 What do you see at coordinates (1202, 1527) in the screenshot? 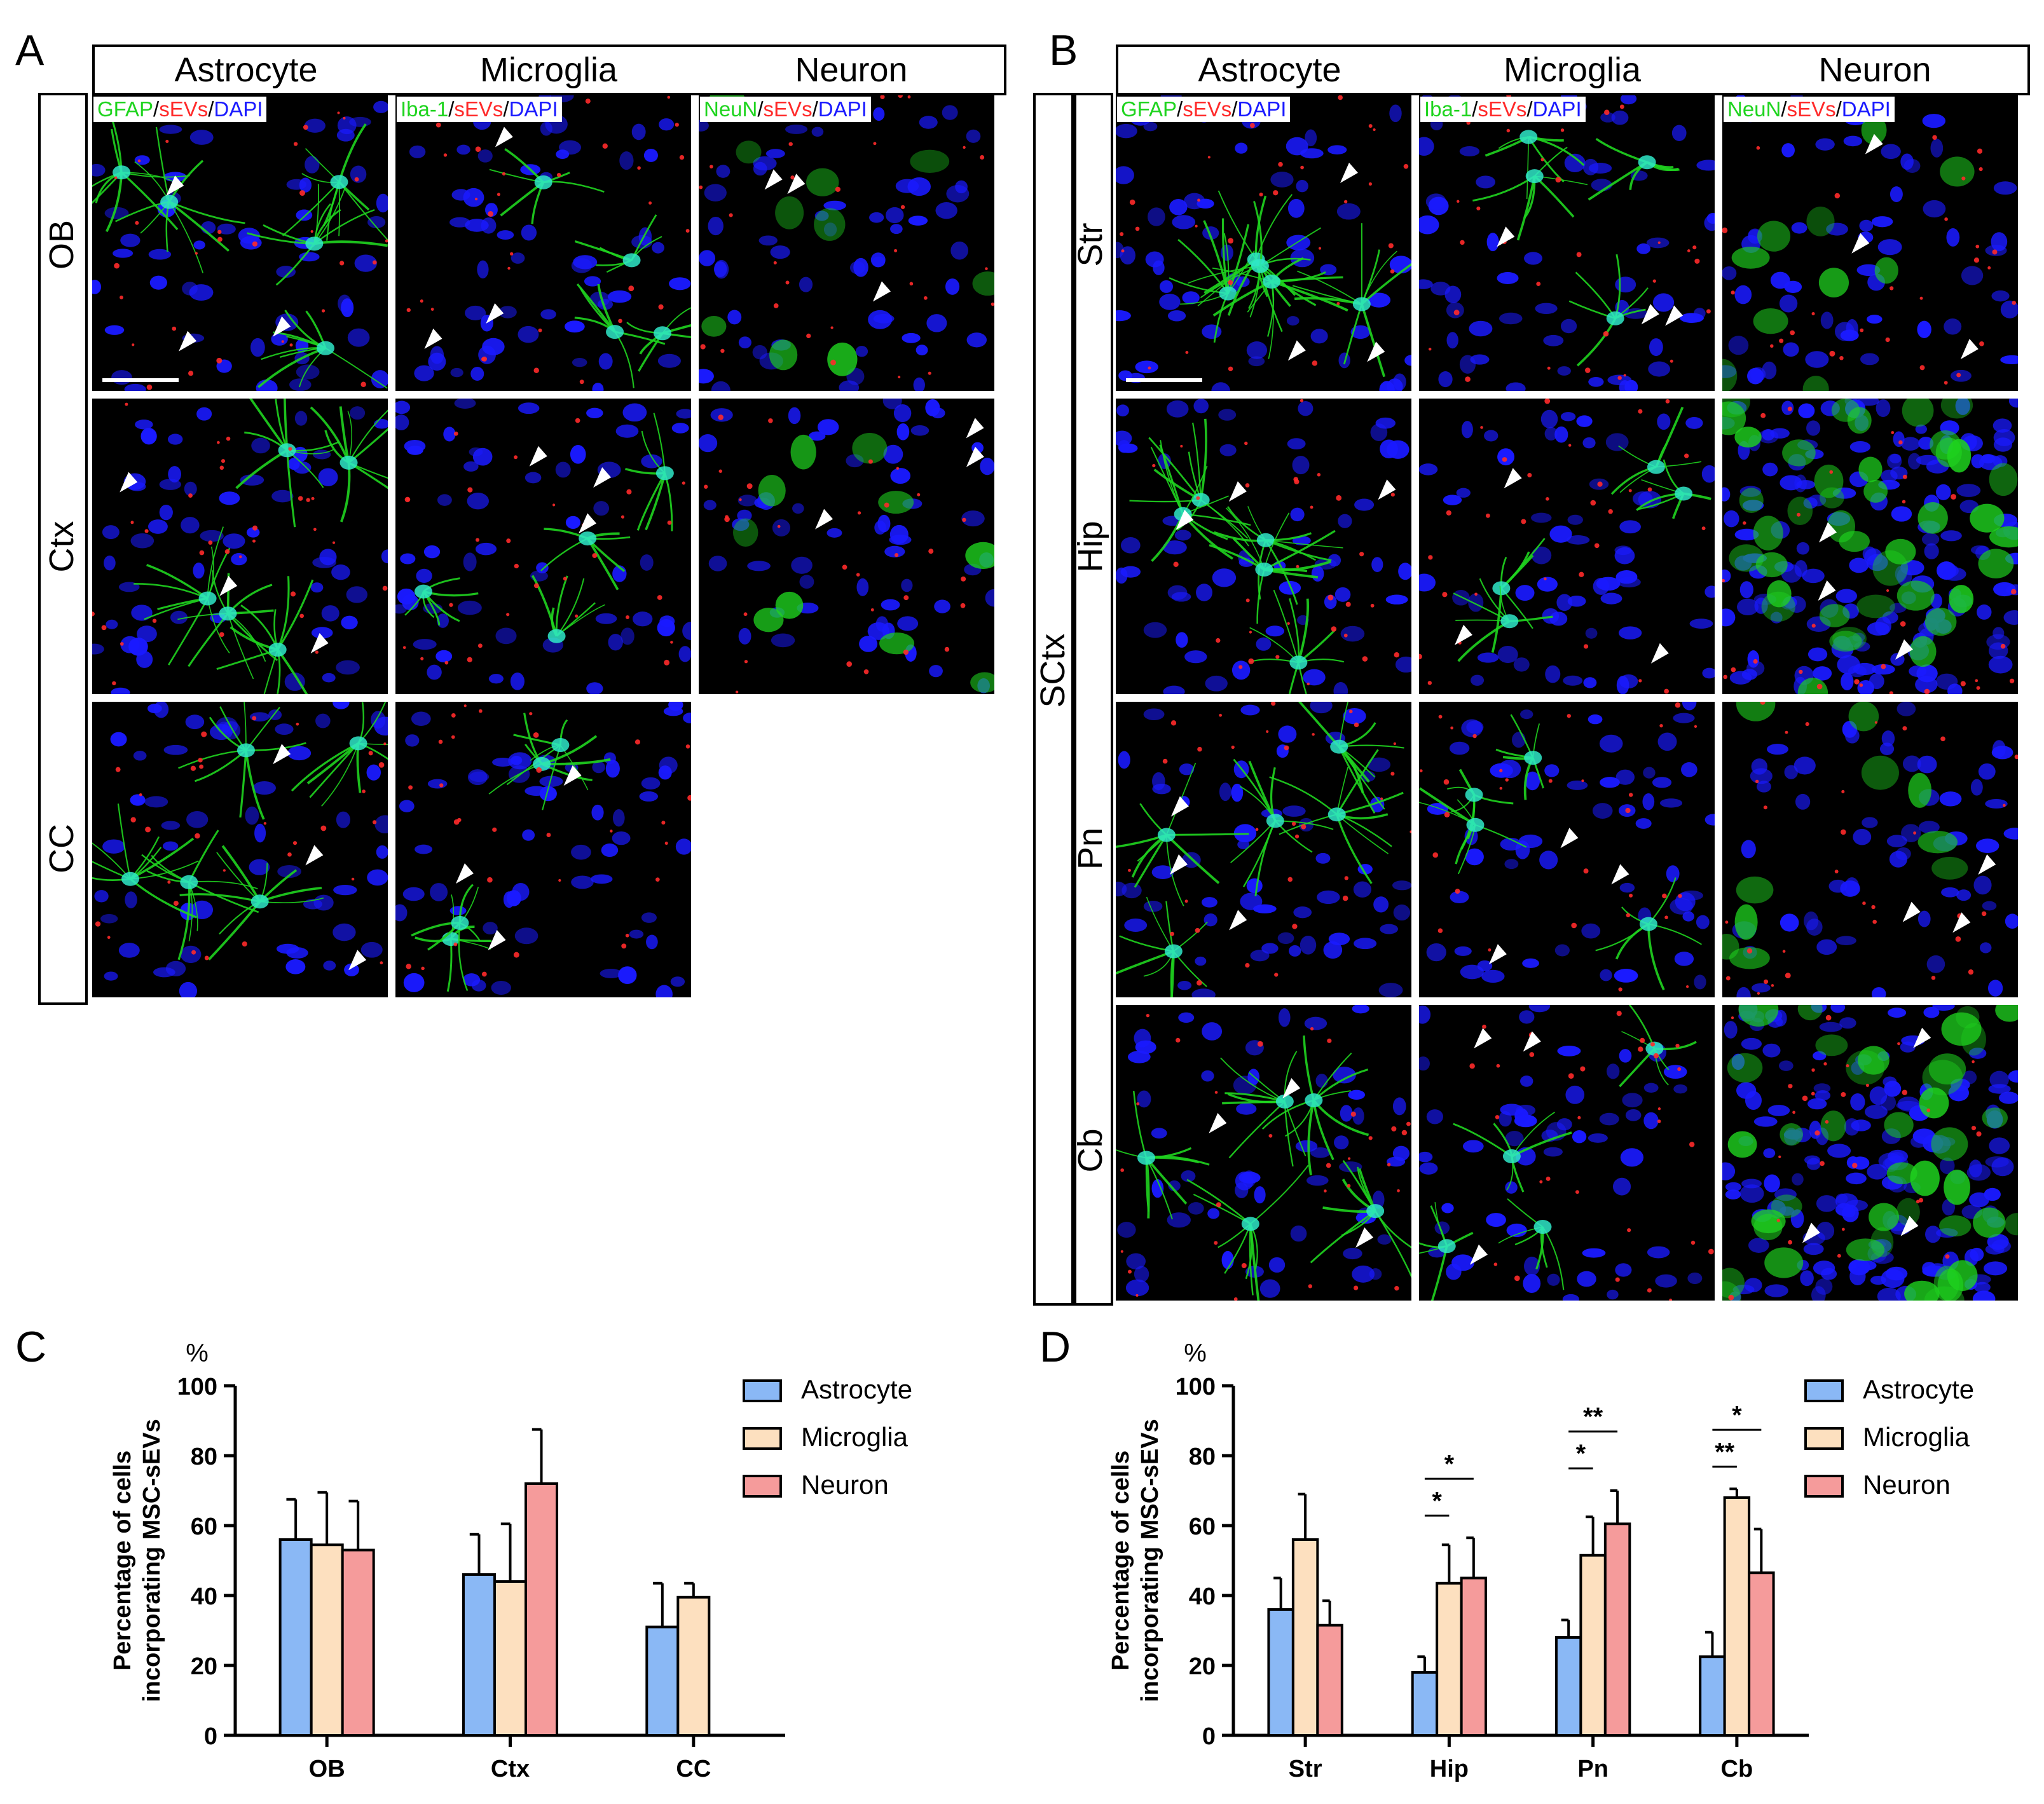
I see `y-tick-label: 60` at bounding box center [1202, 1527].